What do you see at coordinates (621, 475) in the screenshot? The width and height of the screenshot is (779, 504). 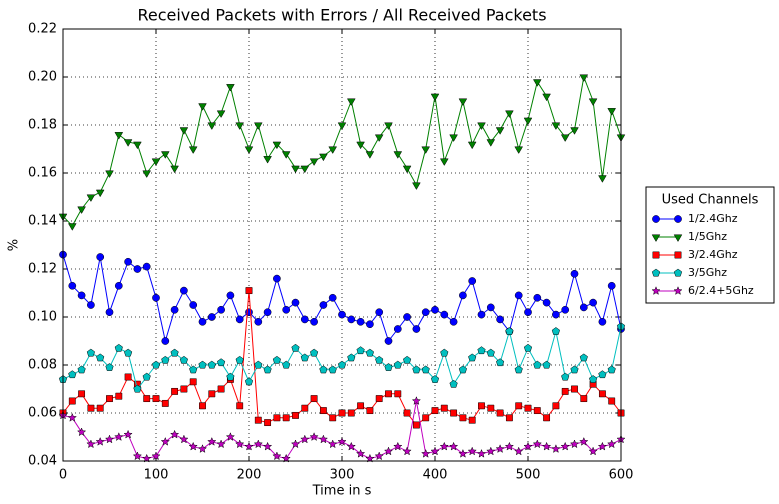 I see `x-tick-label: 600` at bounding box center [621, 475].